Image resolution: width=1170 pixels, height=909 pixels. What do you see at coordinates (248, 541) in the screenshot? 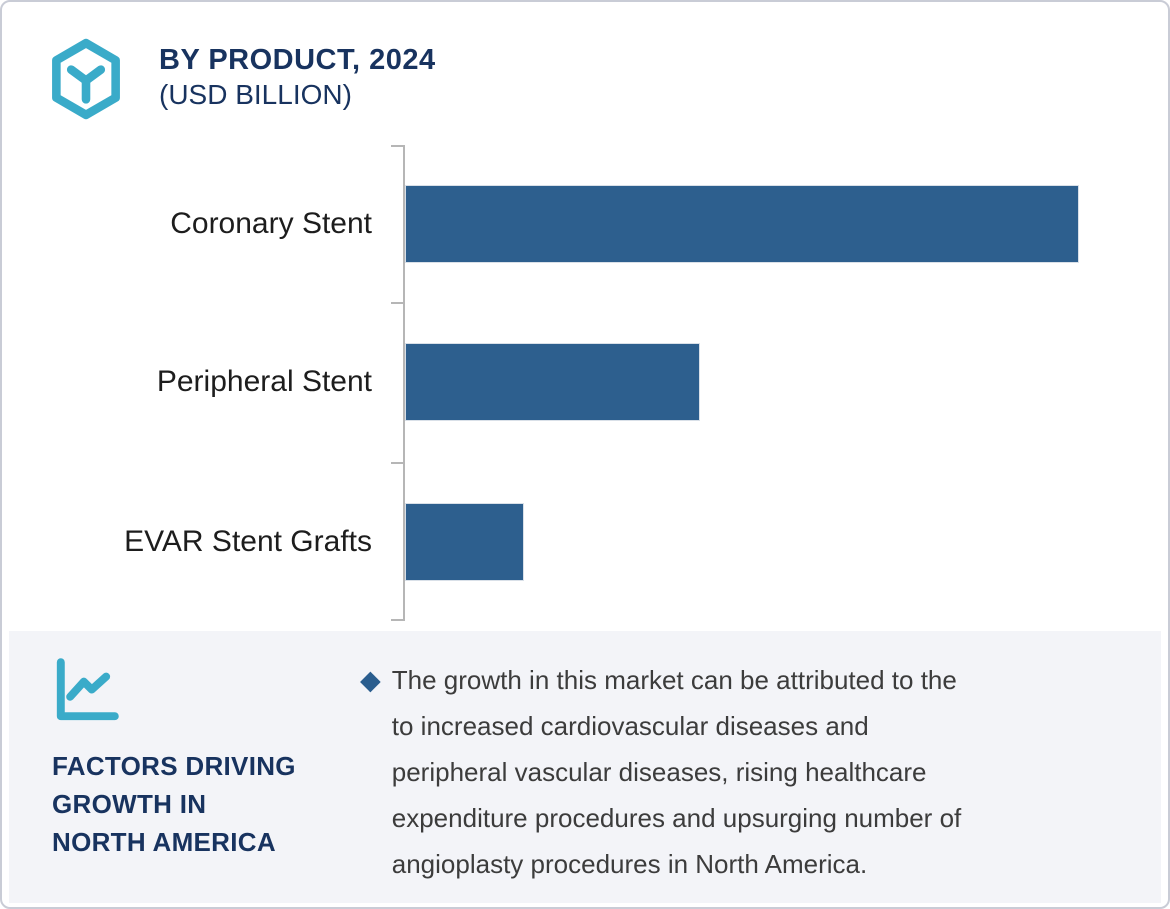
I see `category-label: EVAR Stent Grafts` at bounding box center [248, 541].